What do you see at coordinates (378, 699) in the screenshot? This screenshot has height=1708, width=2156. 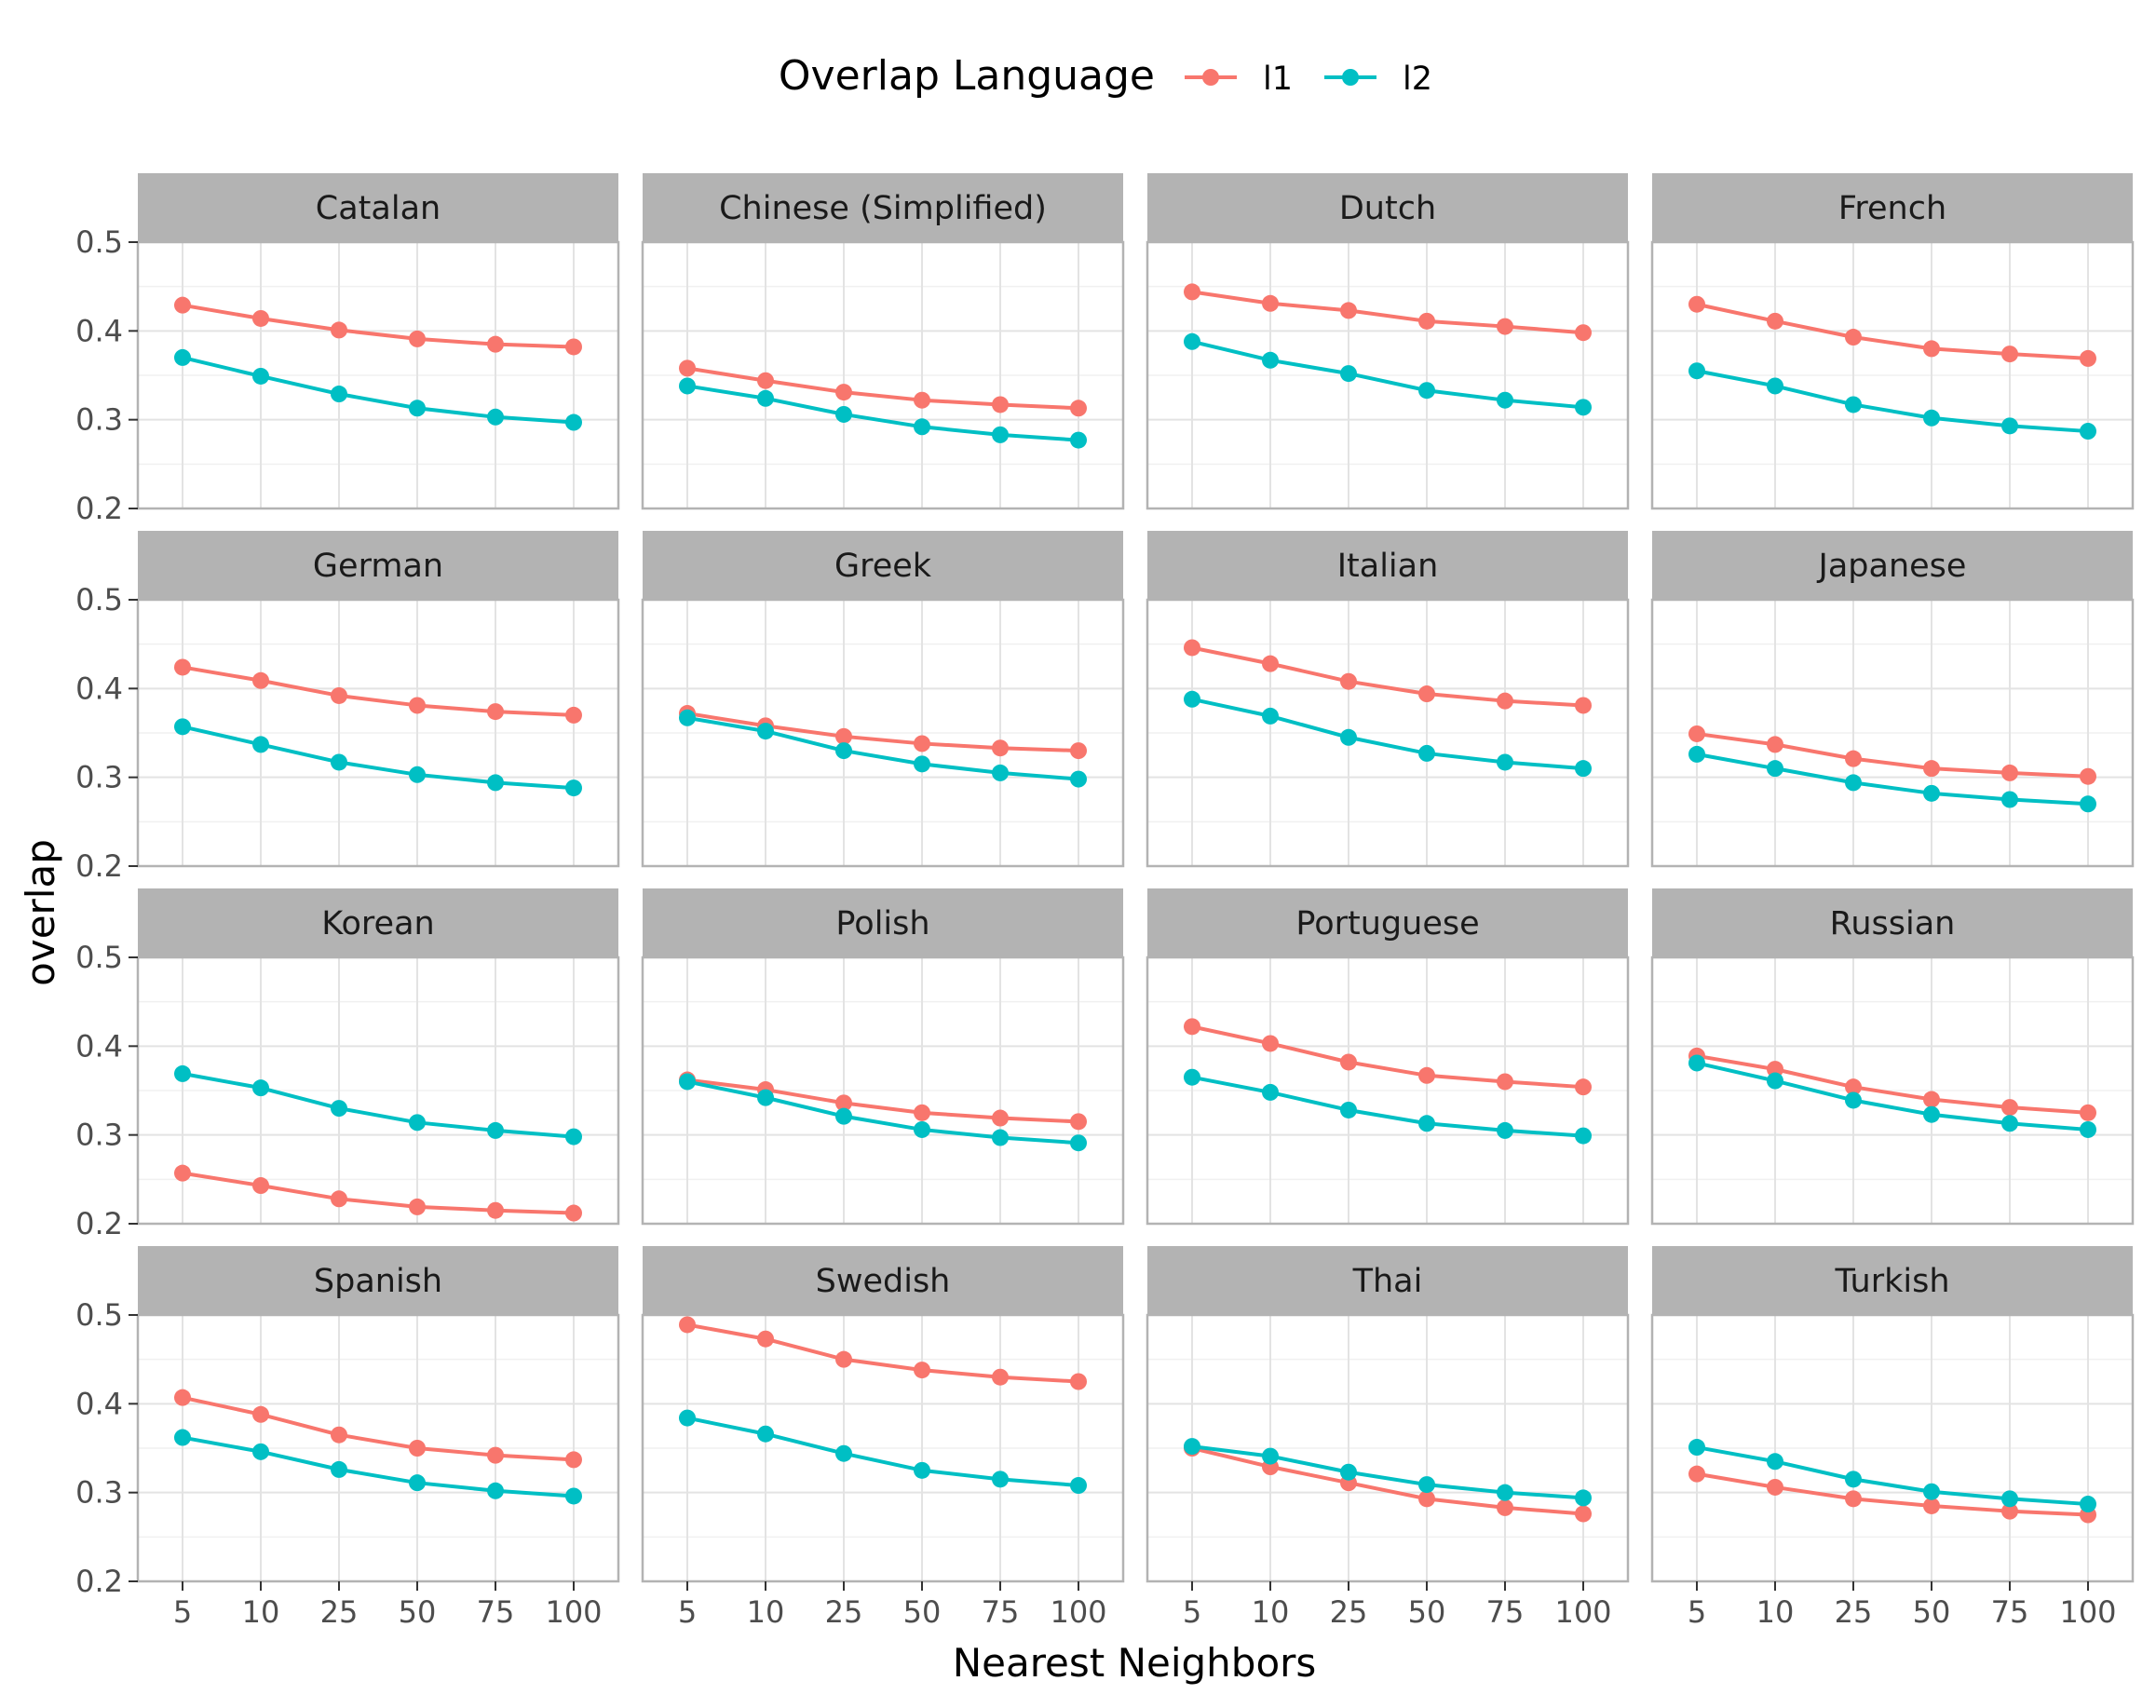 I see `facet-panel-german: German` at bounding box center [378, 699].